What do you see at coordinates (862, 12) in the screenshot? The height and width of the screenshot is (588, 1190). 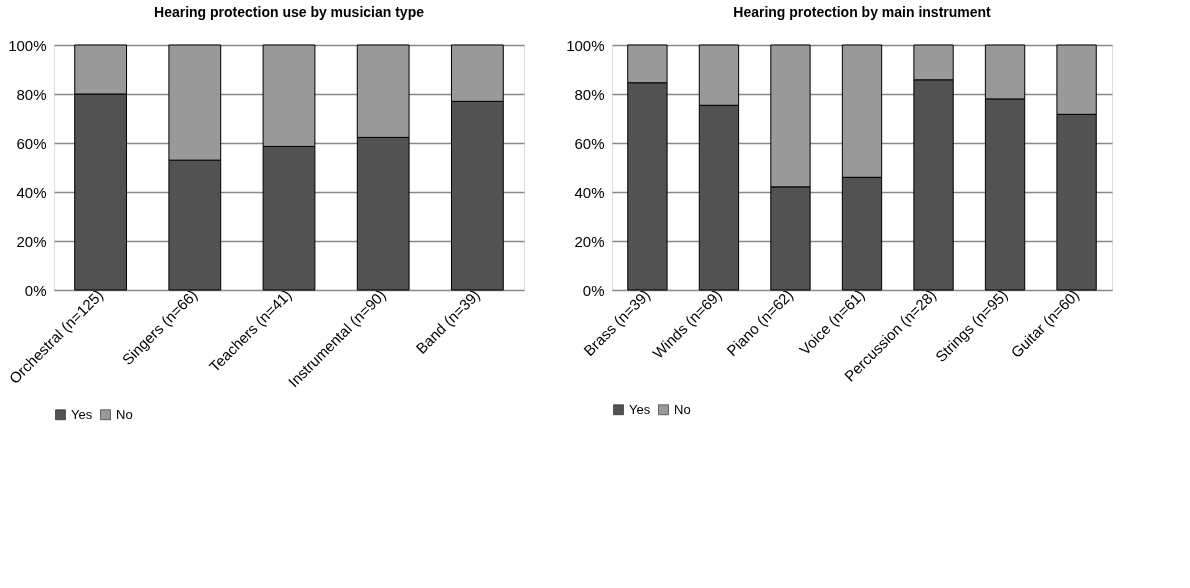 I see `chart-title: Hearing protection by main instrument` at bounding box center [862, 12].